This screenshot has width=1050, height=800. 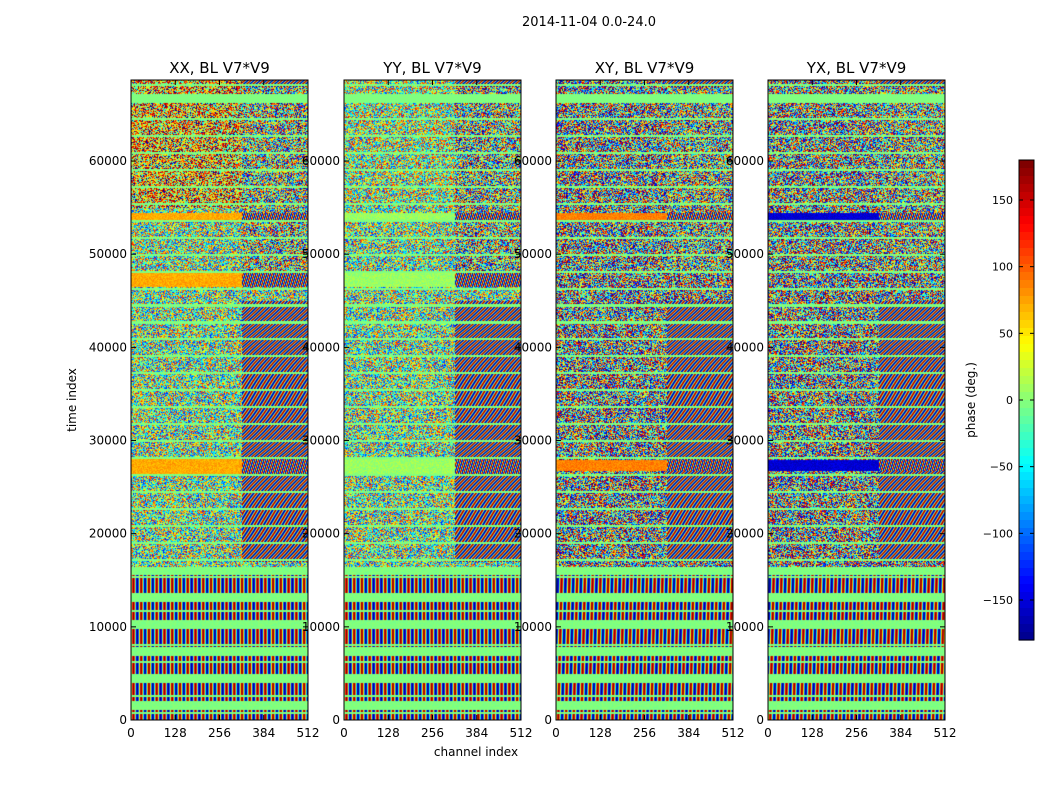 I want to click on heatmap-image-xy, so click(x=644, y=400).